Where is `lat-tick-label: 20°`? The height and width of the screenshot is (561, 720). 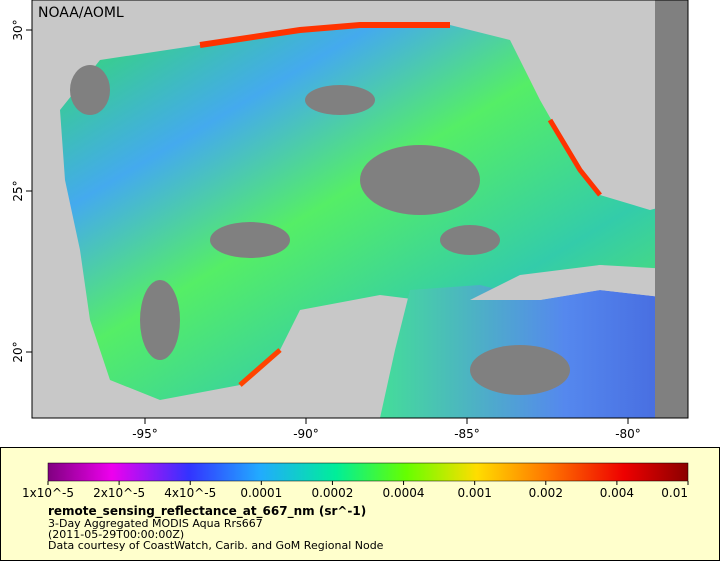
lat-tick-label: 20° is located at coordinates (18, 351).